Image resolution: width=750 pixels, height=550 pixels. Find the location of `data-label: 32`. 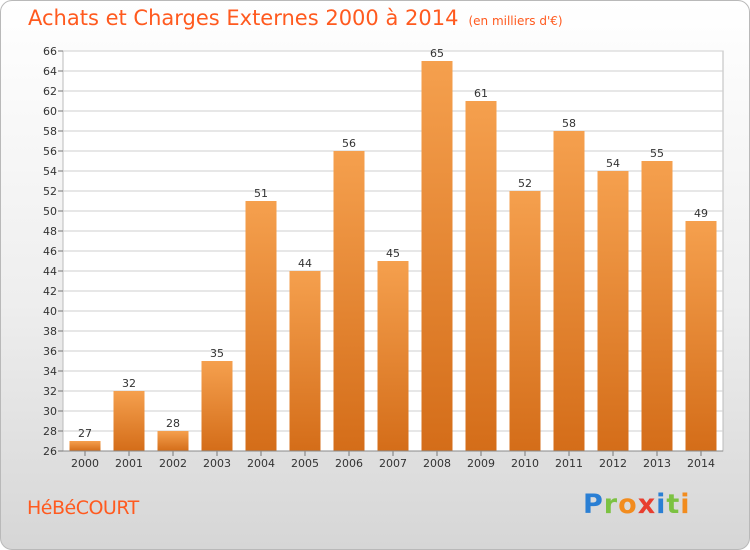

data-label: 32 is located at coordinates (129, 383).